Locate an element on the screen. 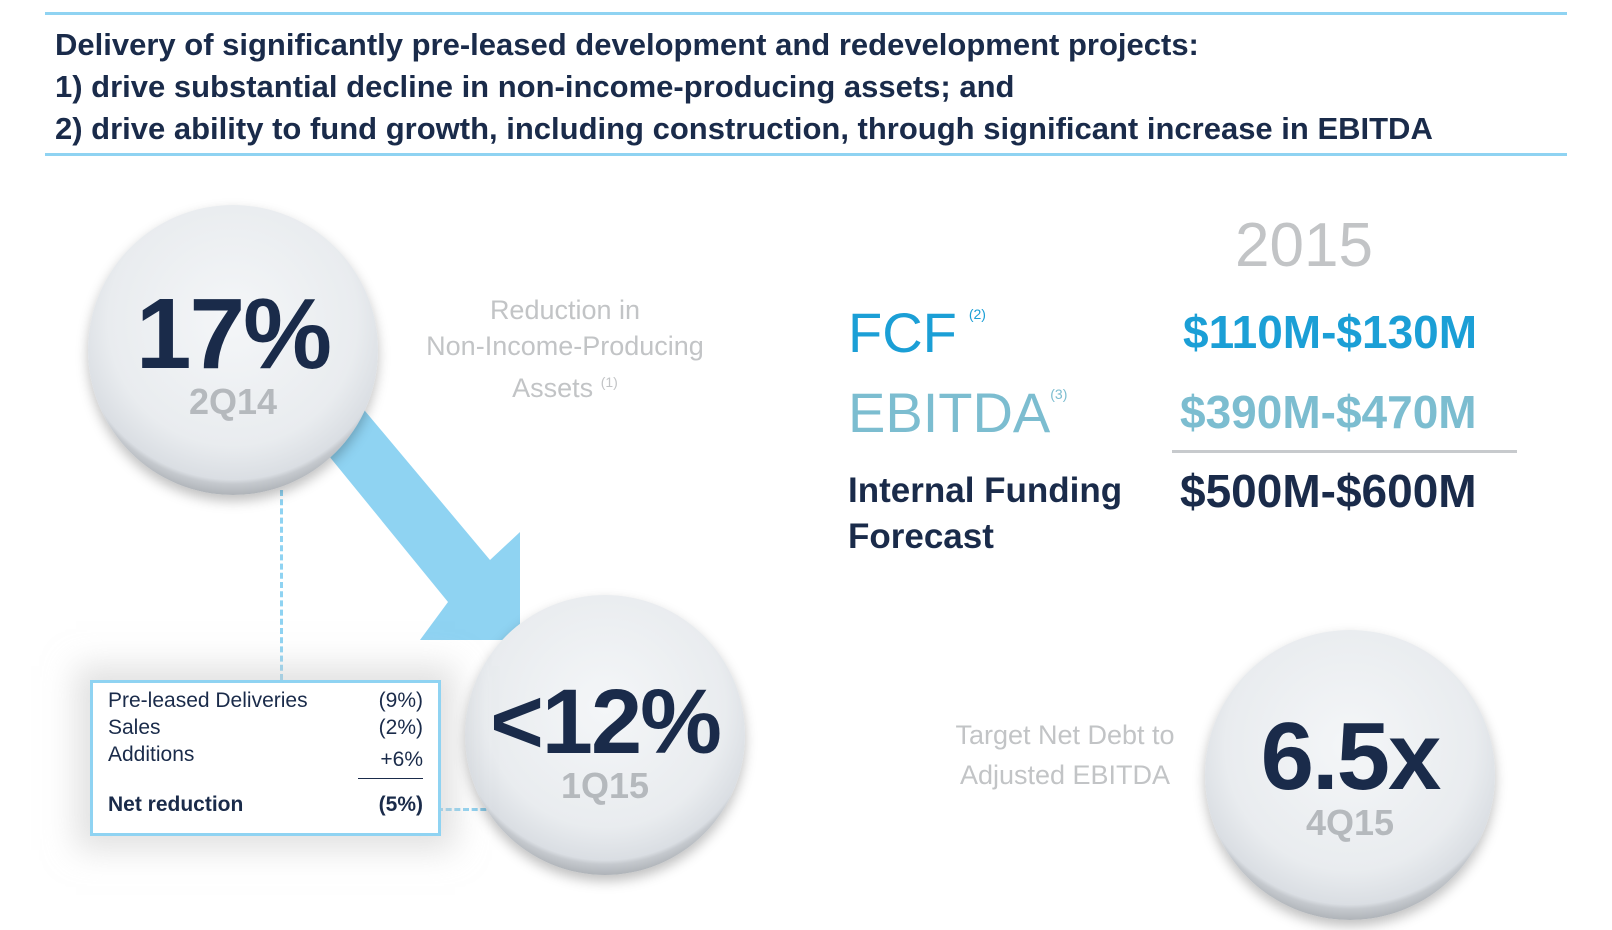 The height and width of the screenshot is (930, 1612). circle-2q14: 17% 2Q14 is located at coordinates (233, 350).